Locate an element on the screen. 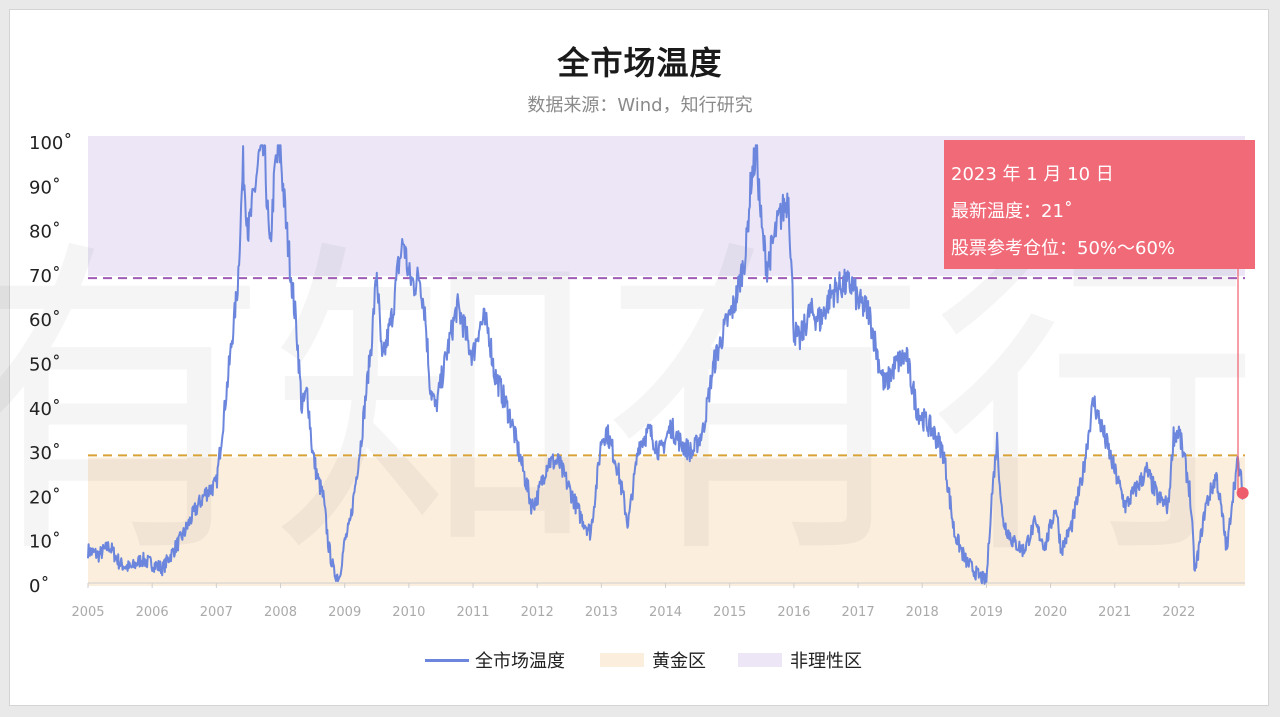 The image size is (1280, 717). y-tick-label: 30˚ is located at coordinates (45, 453).